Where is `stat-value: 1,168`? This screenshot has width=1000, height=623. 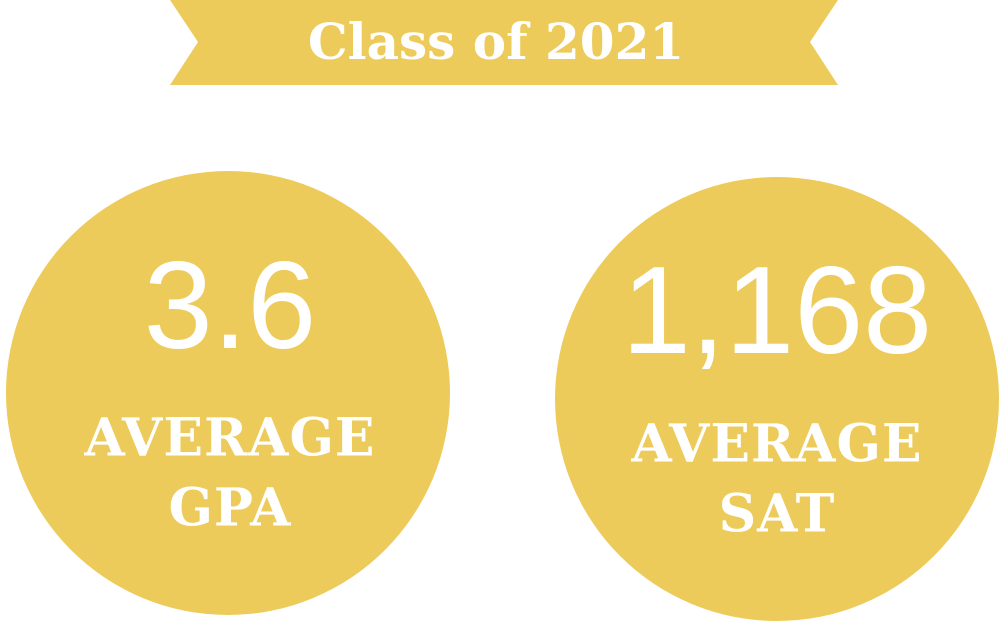
stat-value: 1,168 is located at coordinates (777, 311).